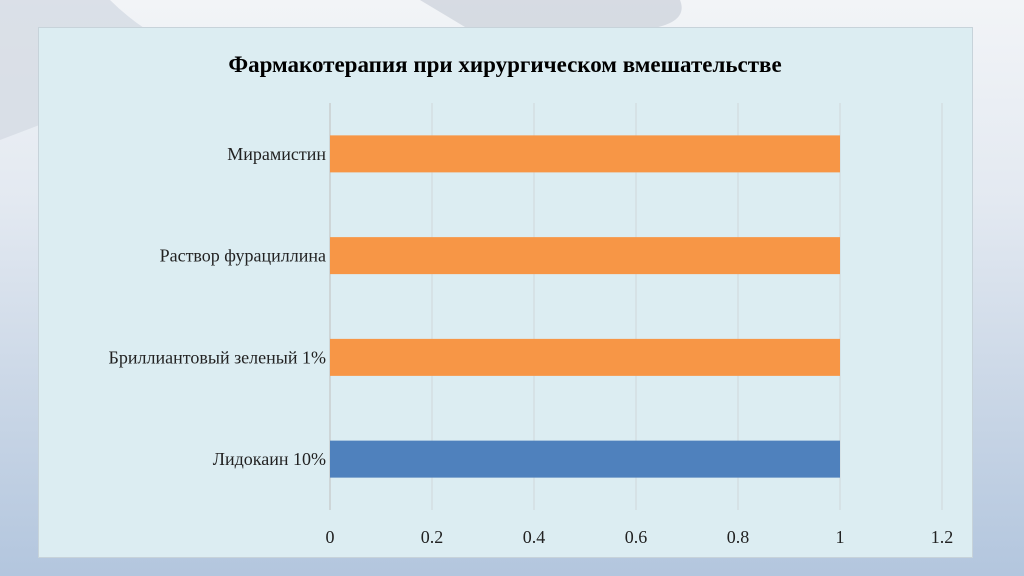 The height and width of the screenshot is (576, 1024). I want to click on x-tick-label: 0.2, so click(432, 537).